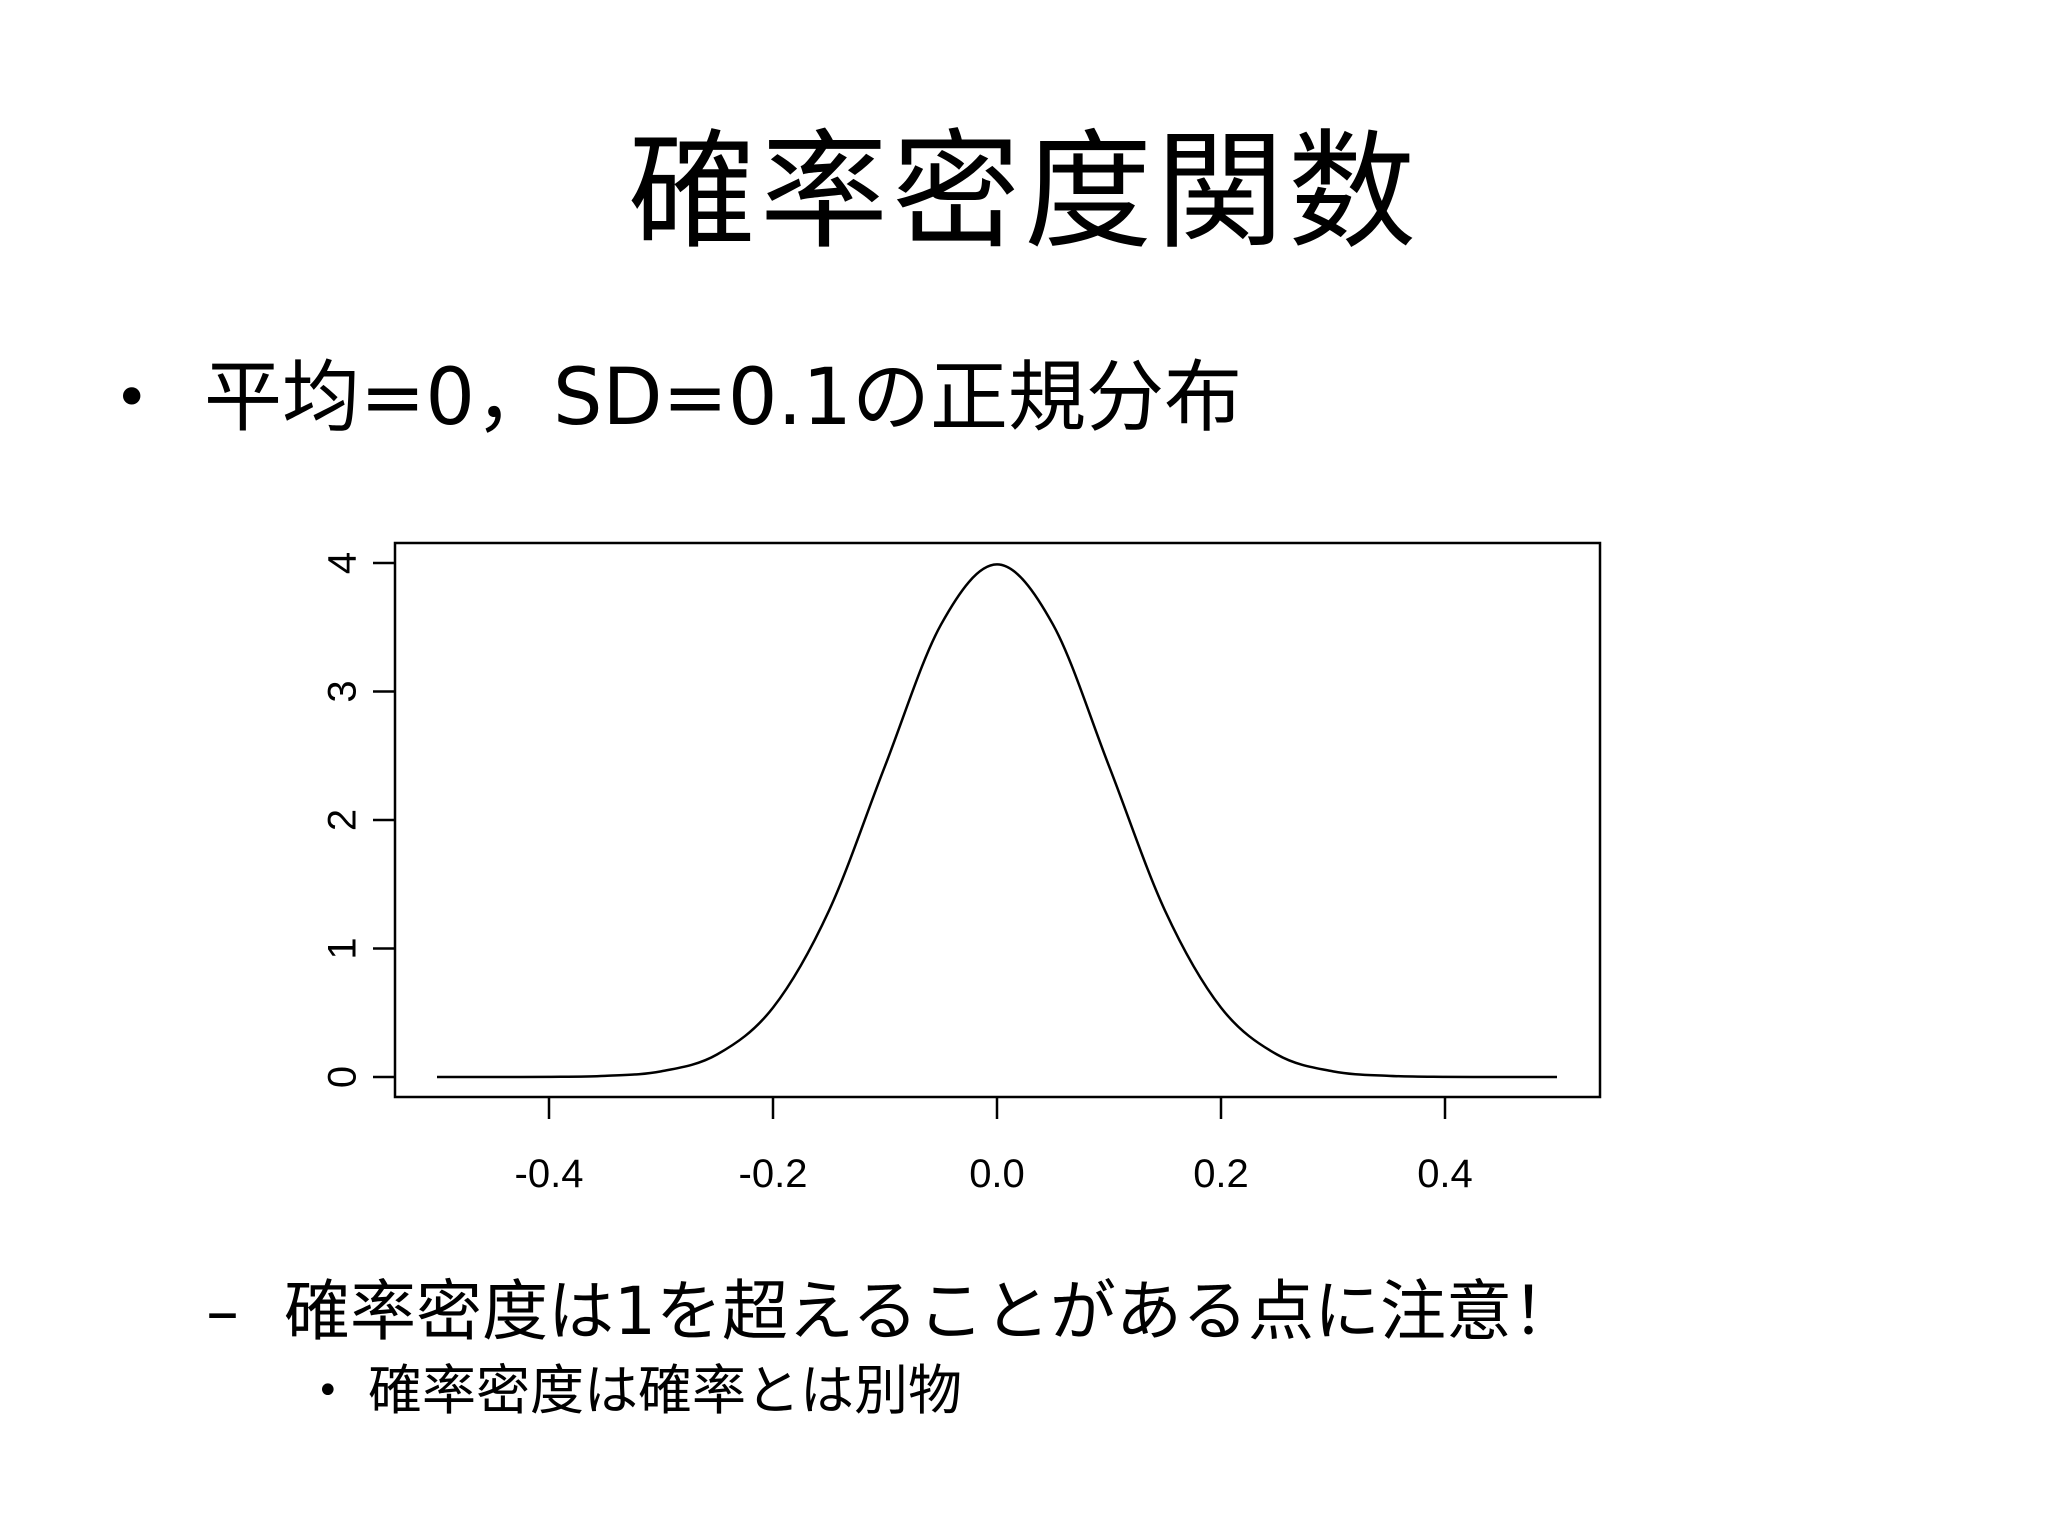 The image size is (2048, 1536). Describe the element at coordinates (665, 1390) in the screenshot. I see `sub-sub-bullet-text: 確率密度は確率とは別物` at that location.